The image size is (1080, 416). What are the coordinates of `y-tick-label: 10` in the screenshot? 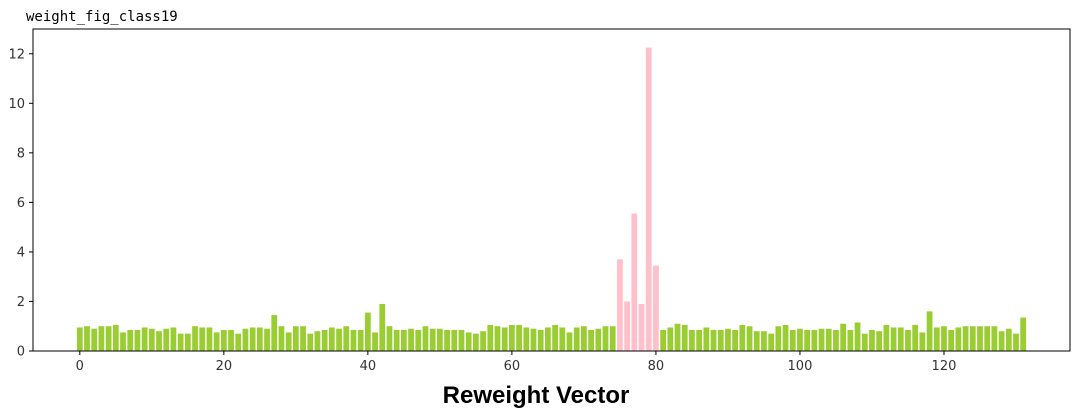 It's located at (16, 104).